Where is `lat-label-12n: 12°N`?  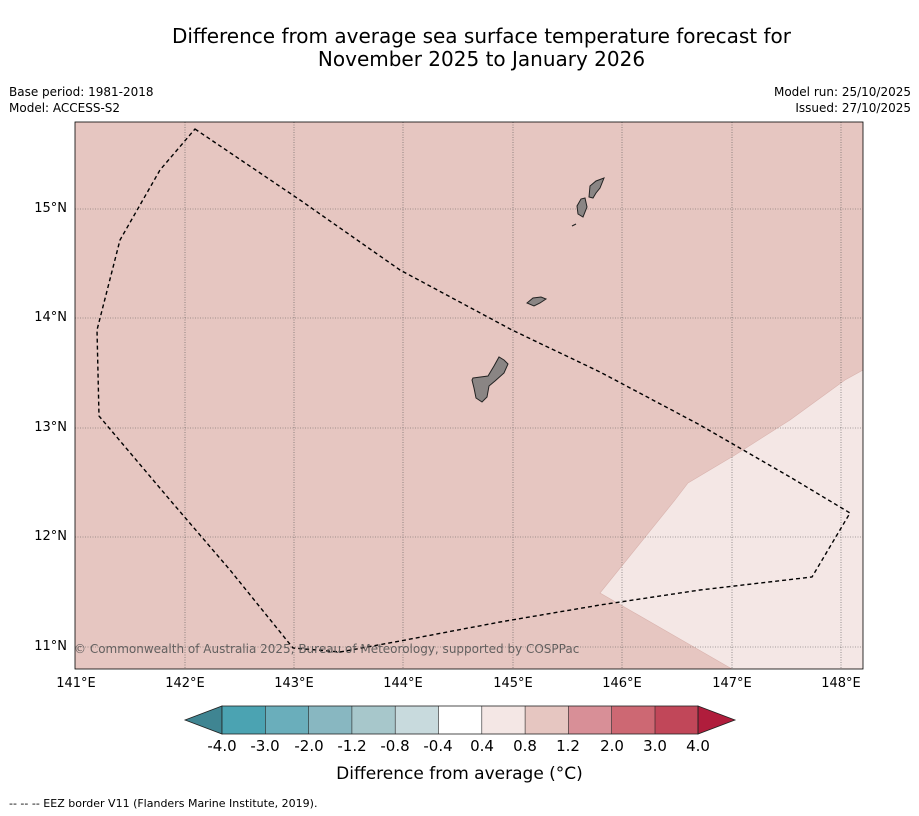 lat-label-12n: 12°N is located at coordinates (50, 536).